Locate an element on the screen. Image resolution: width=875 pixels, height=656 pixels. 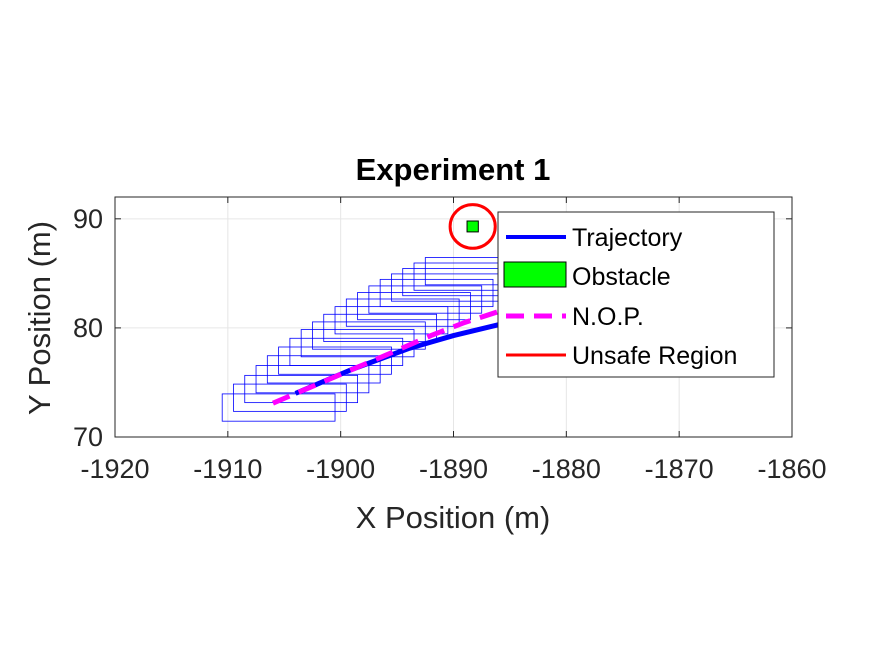
x-tick-label: -1920 is located at coordinates (114, 469).